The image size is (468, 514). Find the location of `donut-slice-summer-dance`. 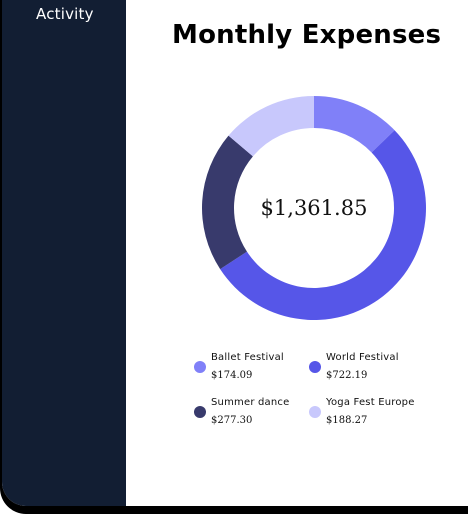

donut-slice-summer-dance is located at coordinates (227, 202).